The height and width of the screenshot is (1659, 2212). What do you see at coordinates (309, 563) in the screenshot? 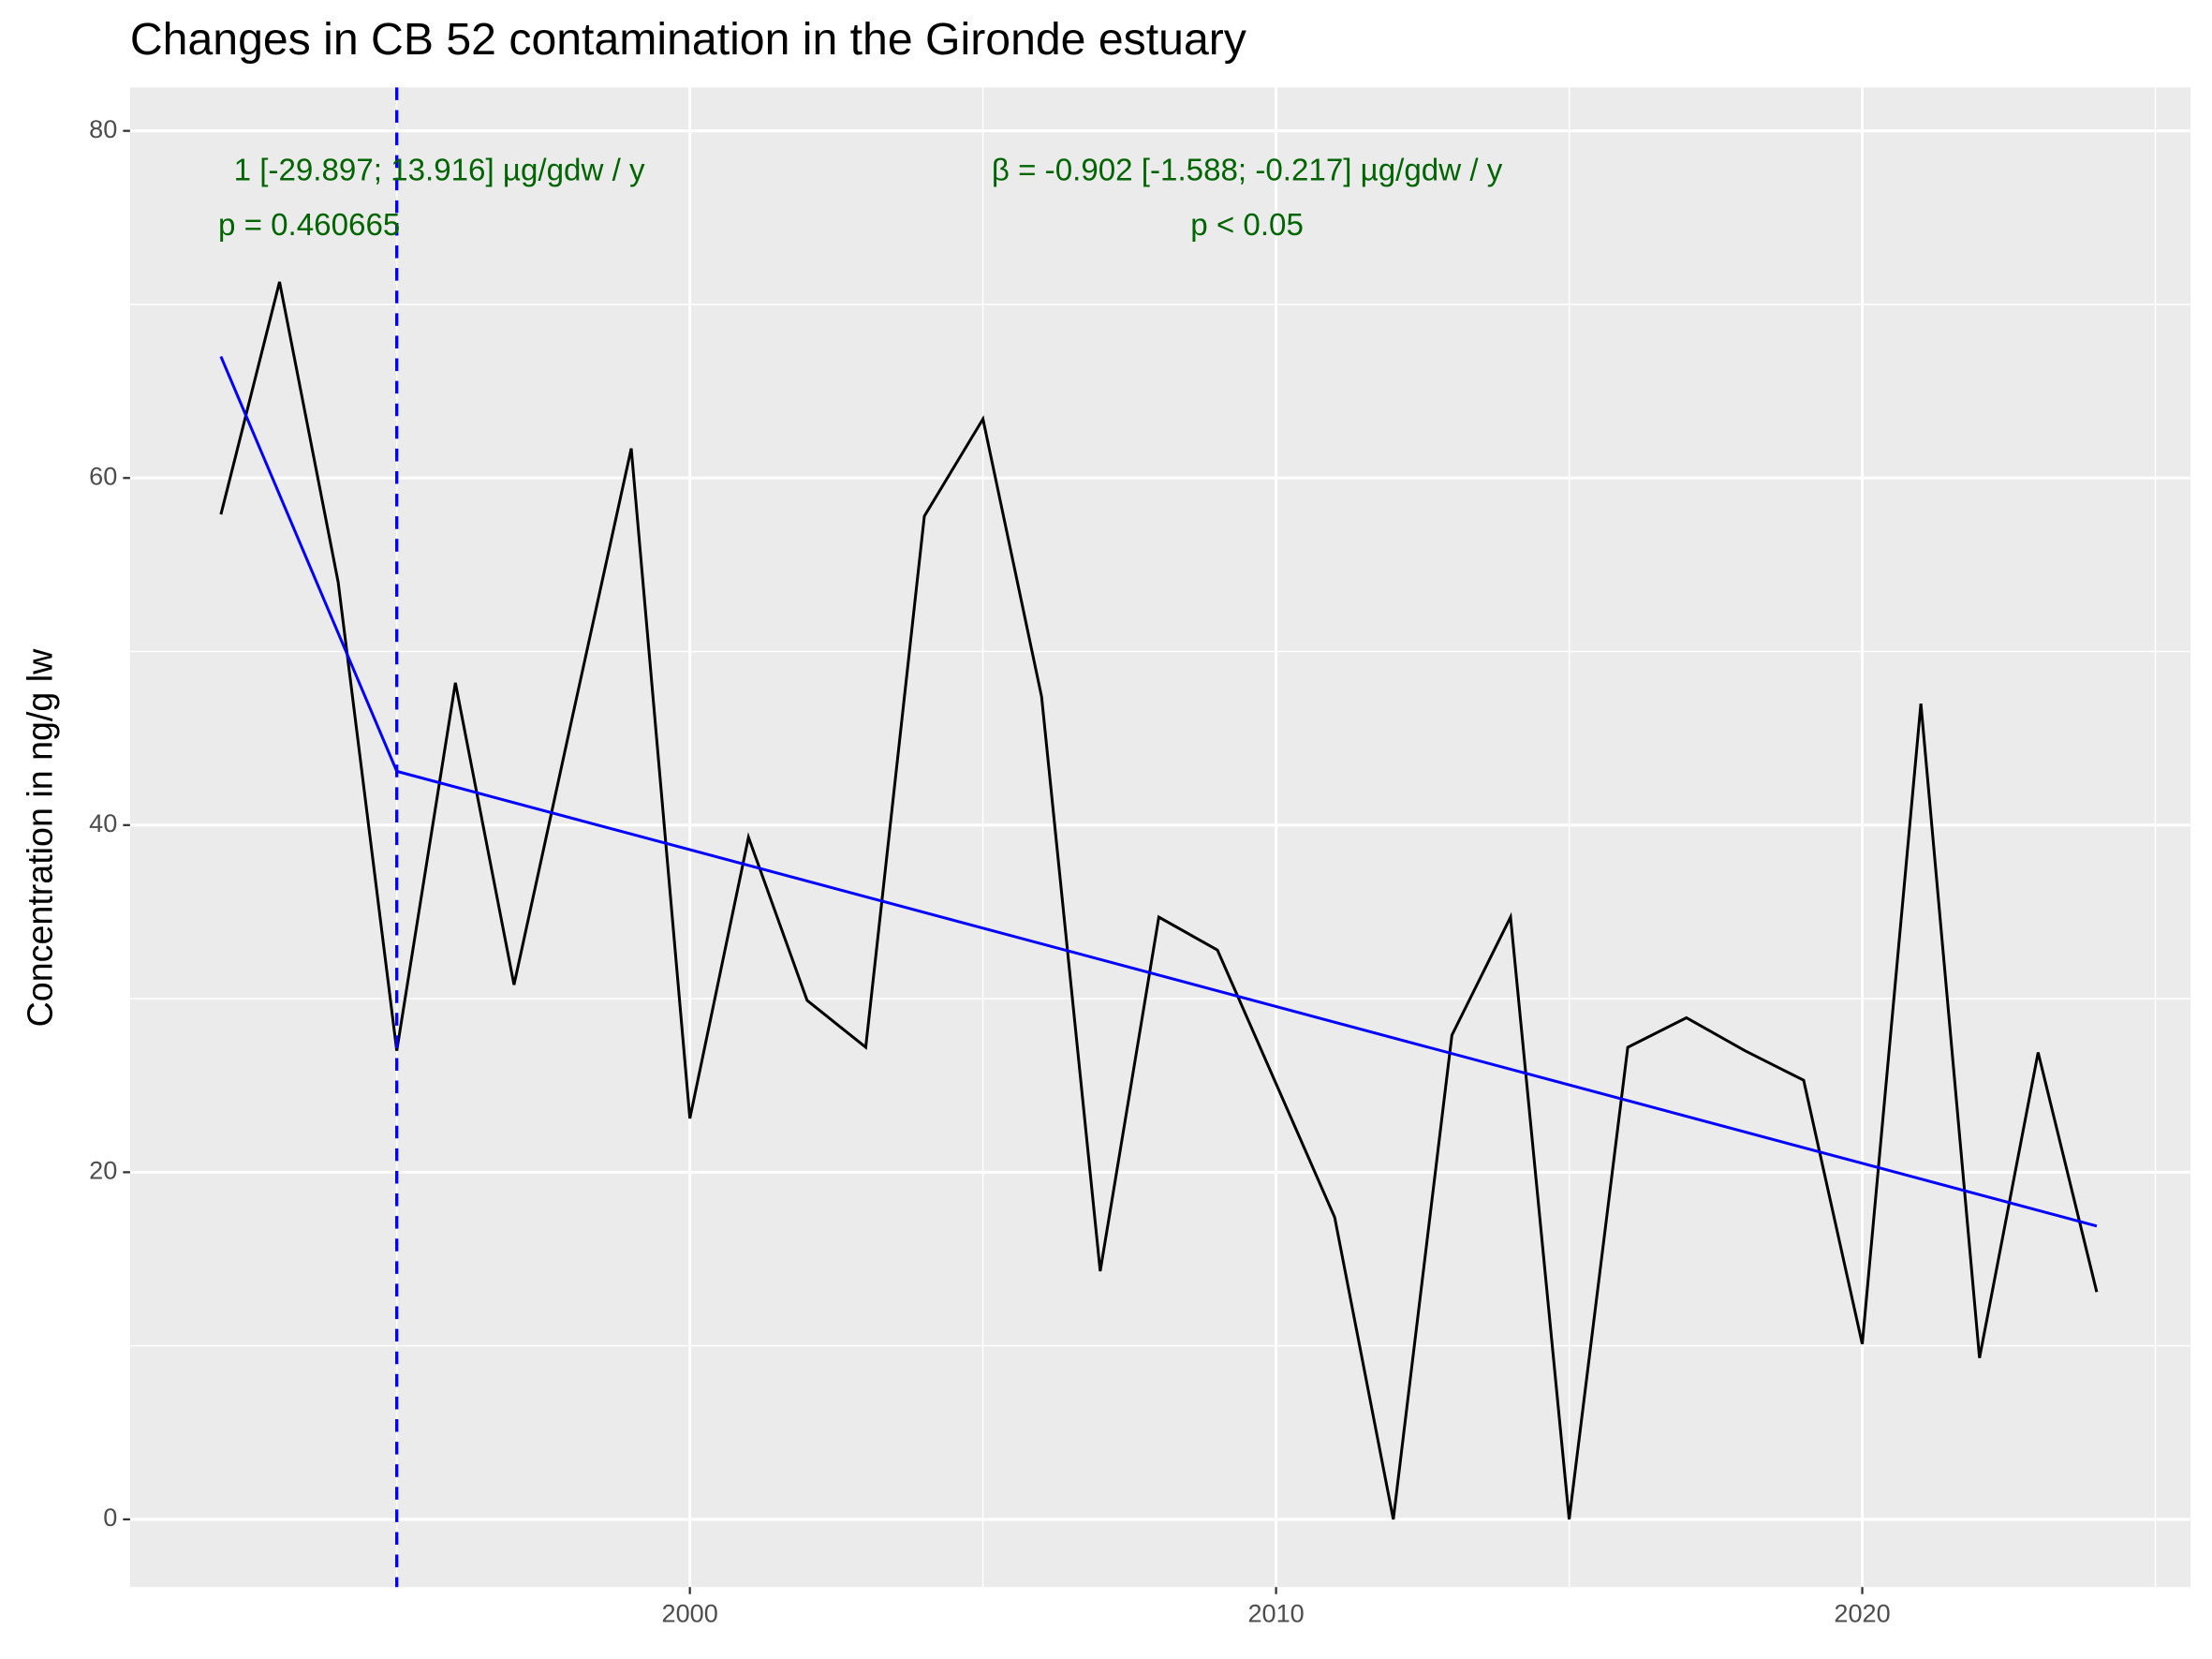
I see `trend-line` at bounding box center [309, 563].